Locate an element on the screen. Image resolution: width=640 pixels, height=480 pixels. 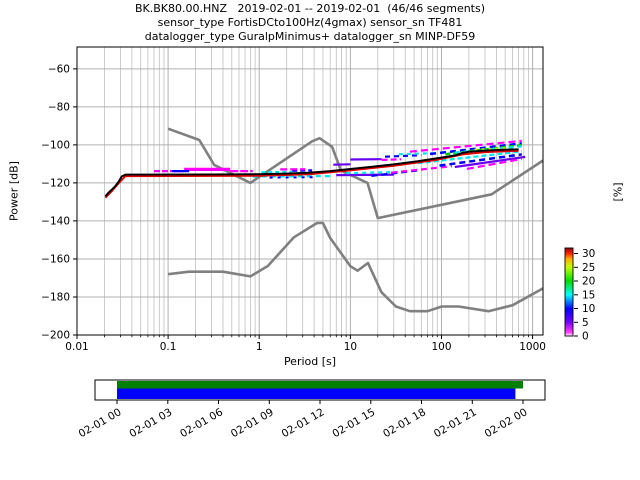
timeline-tick-label: 02-01 18 is located at coordinates (404, 423).